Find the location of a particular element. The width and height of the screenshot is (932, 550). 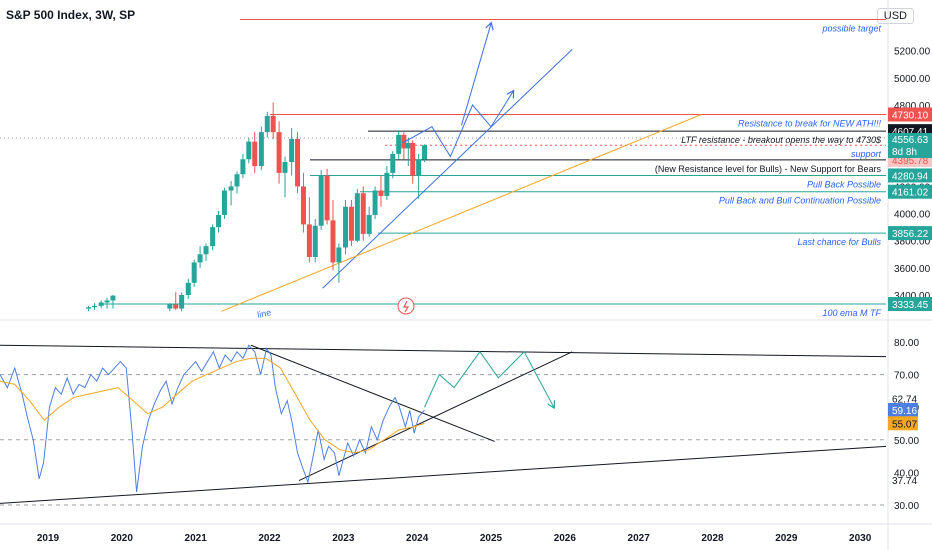

time-tick-label: 2022 is located at coordinates (269, 538).